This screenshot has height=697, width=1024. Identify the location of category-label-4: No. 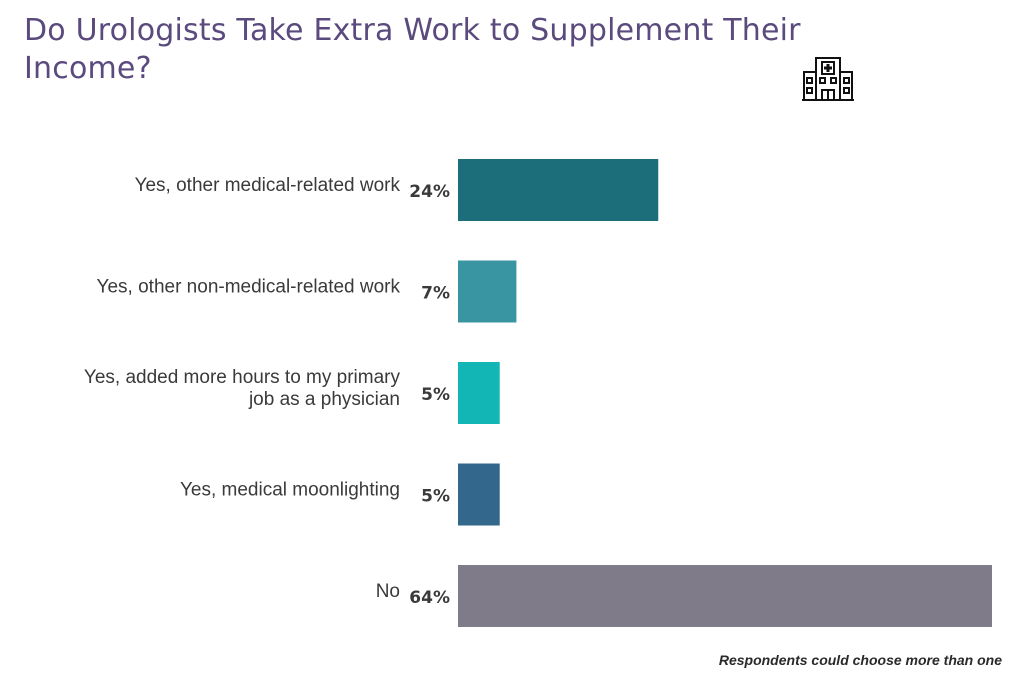
(388, 591).